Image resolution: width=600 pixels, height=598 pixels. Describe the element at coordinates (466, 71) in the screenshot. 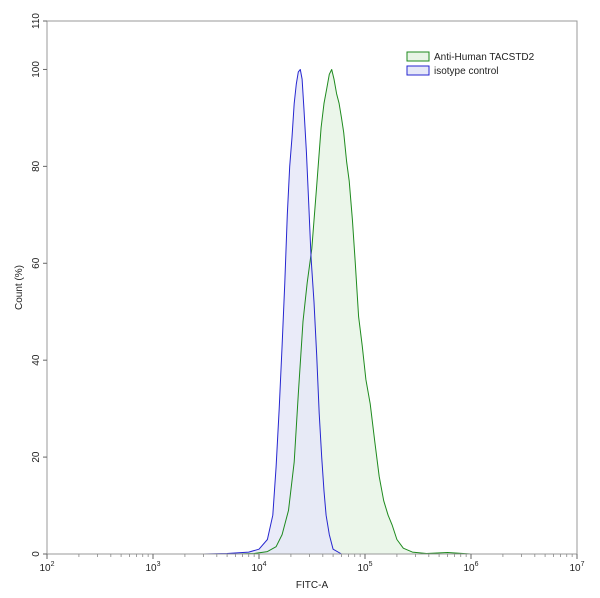

I see `legend-label-isotype-control: isotype control` at that location.